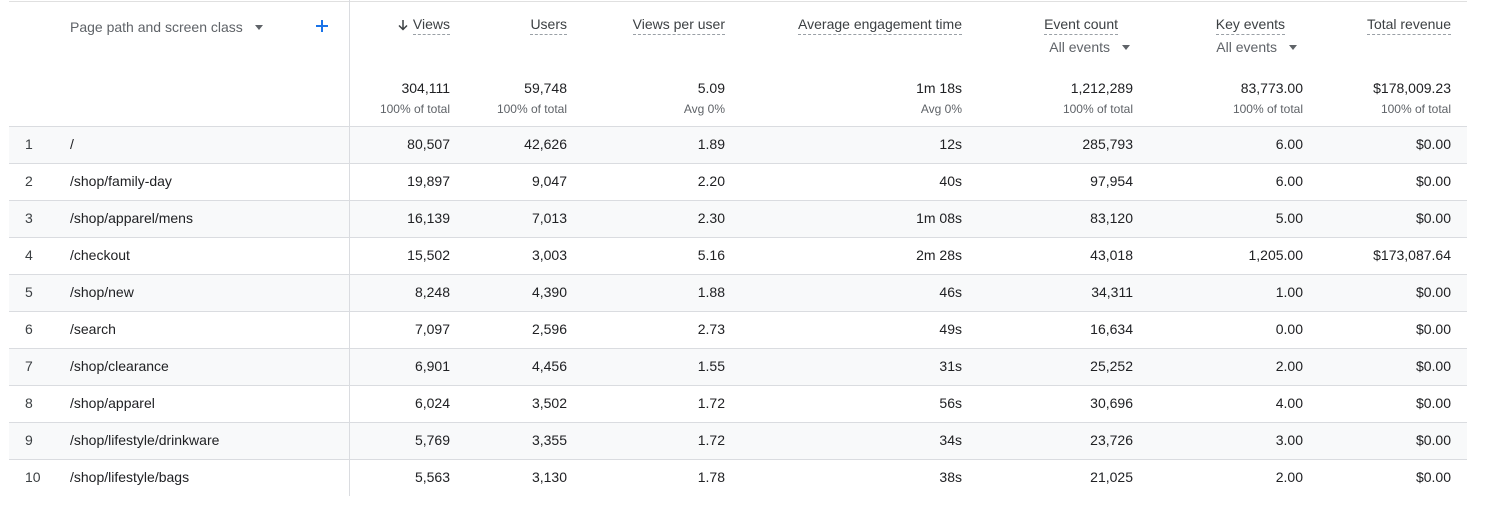 The image size is (1493, 520). Describe the element at coordinates (1289, 144) in the screenshot. I see `metric-cell-key-events: 6.00` at that location.